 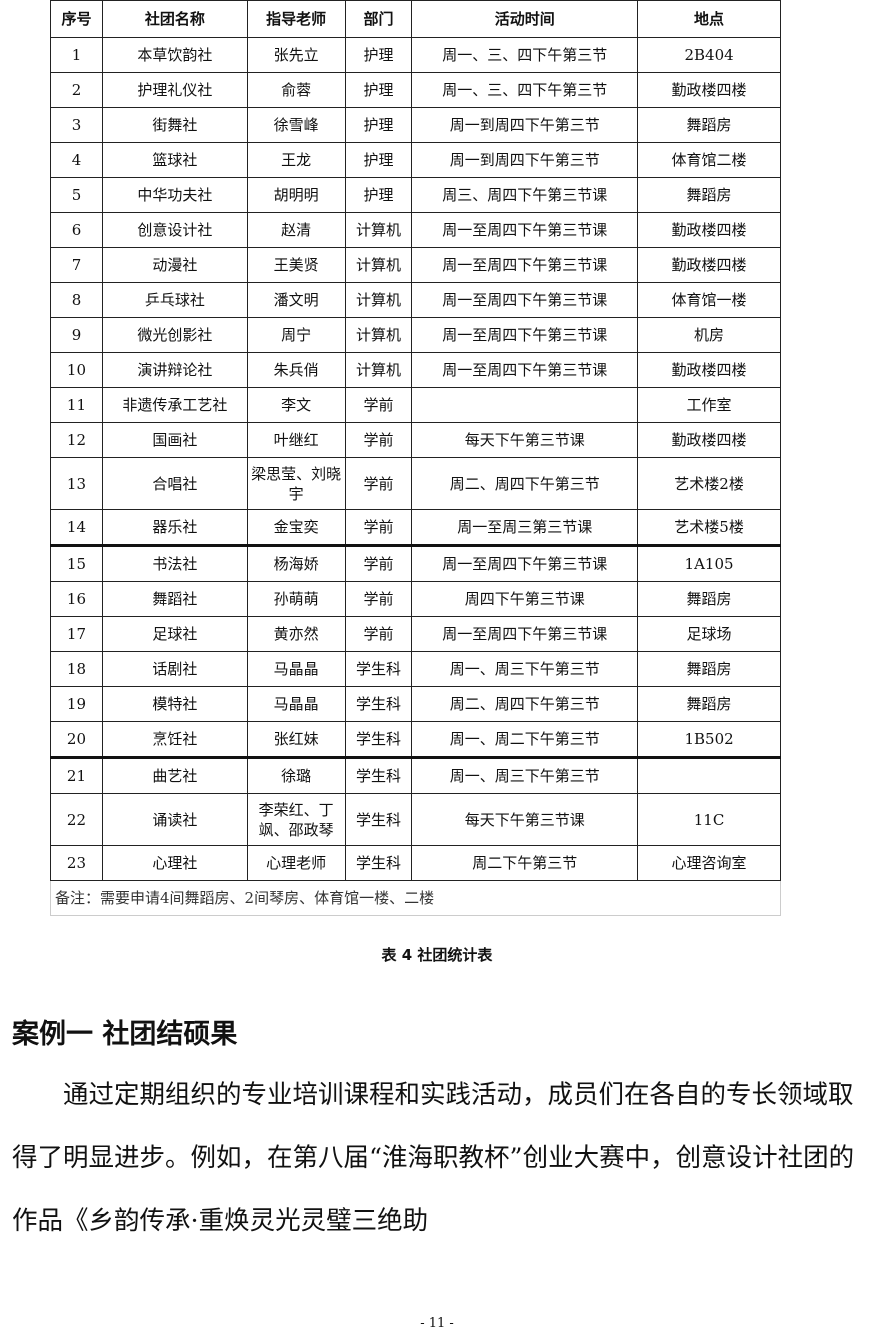 I want to click on table-cell: 16, so click(x=76, y=599).